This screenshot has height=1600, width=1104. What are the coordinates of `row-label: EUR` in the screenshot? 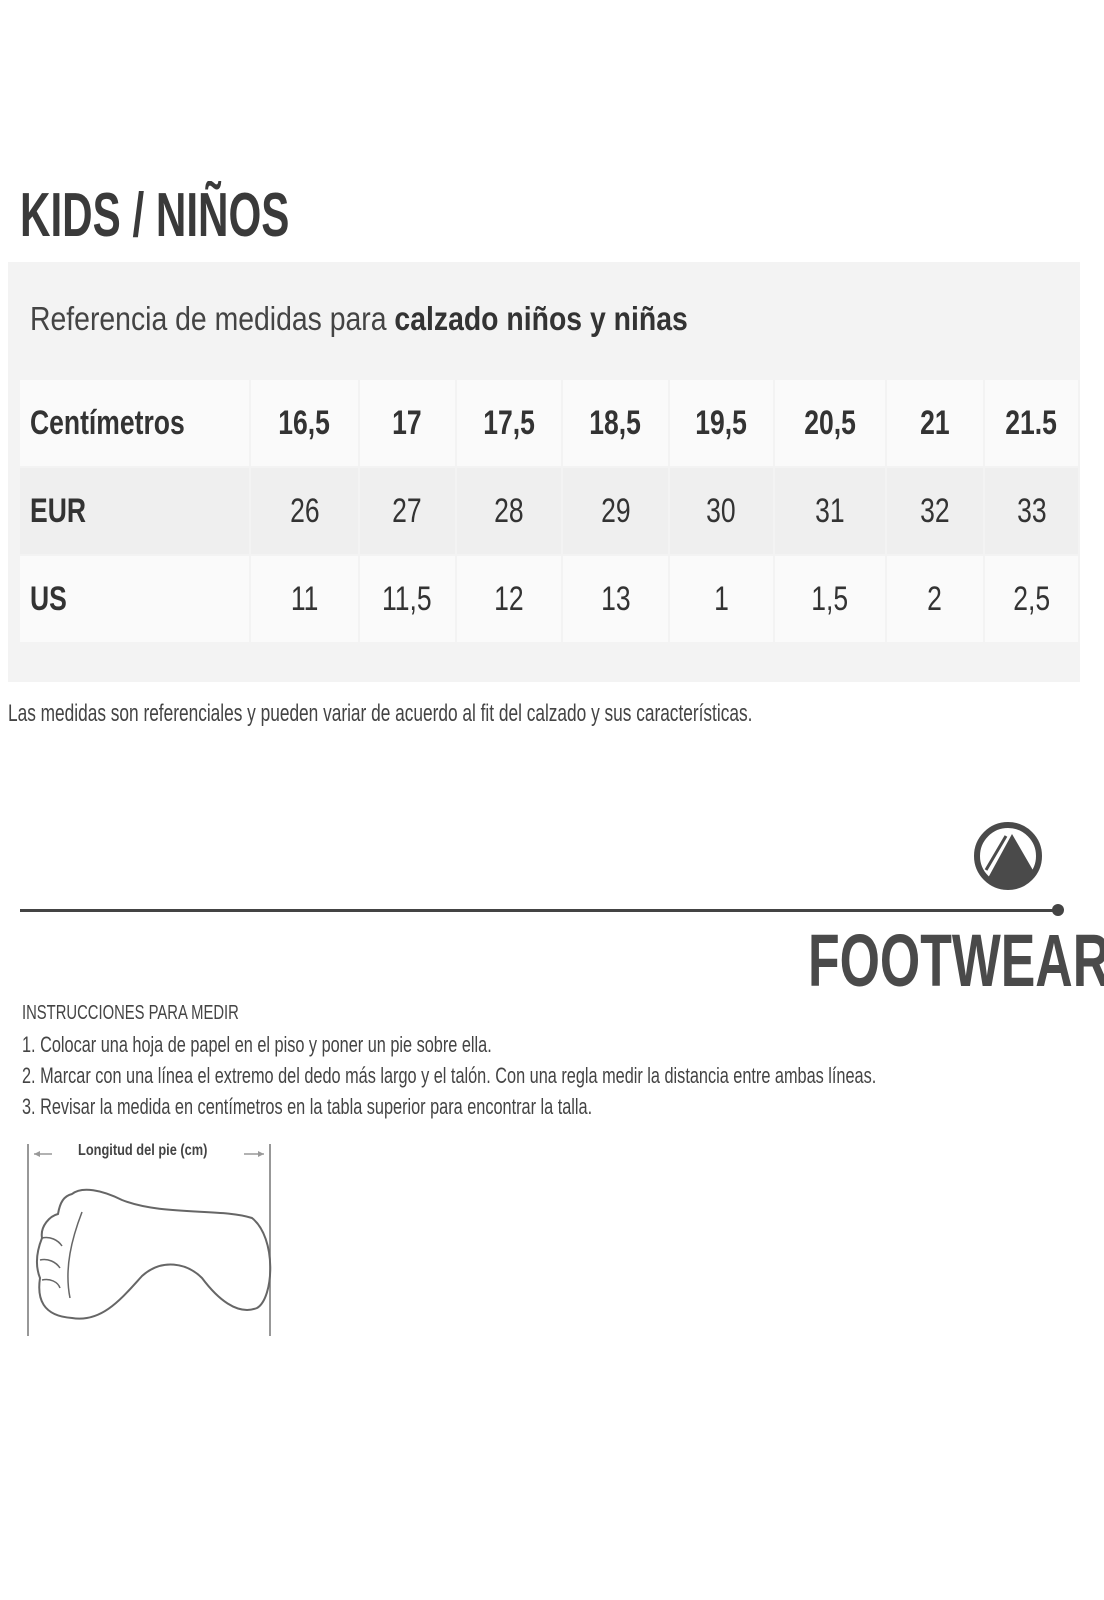 It's located at (135, 511).